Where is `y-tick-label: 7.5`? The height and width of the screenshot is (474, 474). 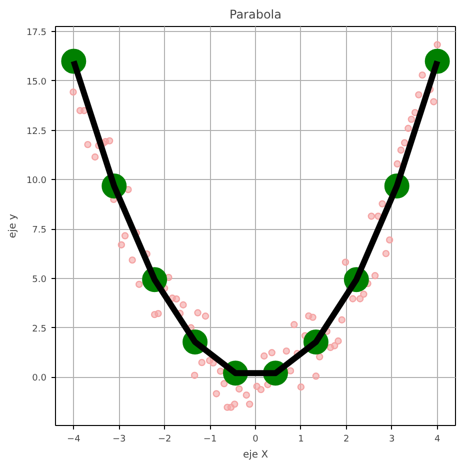
y-tick-label: 7.5 is located at coordinates (39, 231).